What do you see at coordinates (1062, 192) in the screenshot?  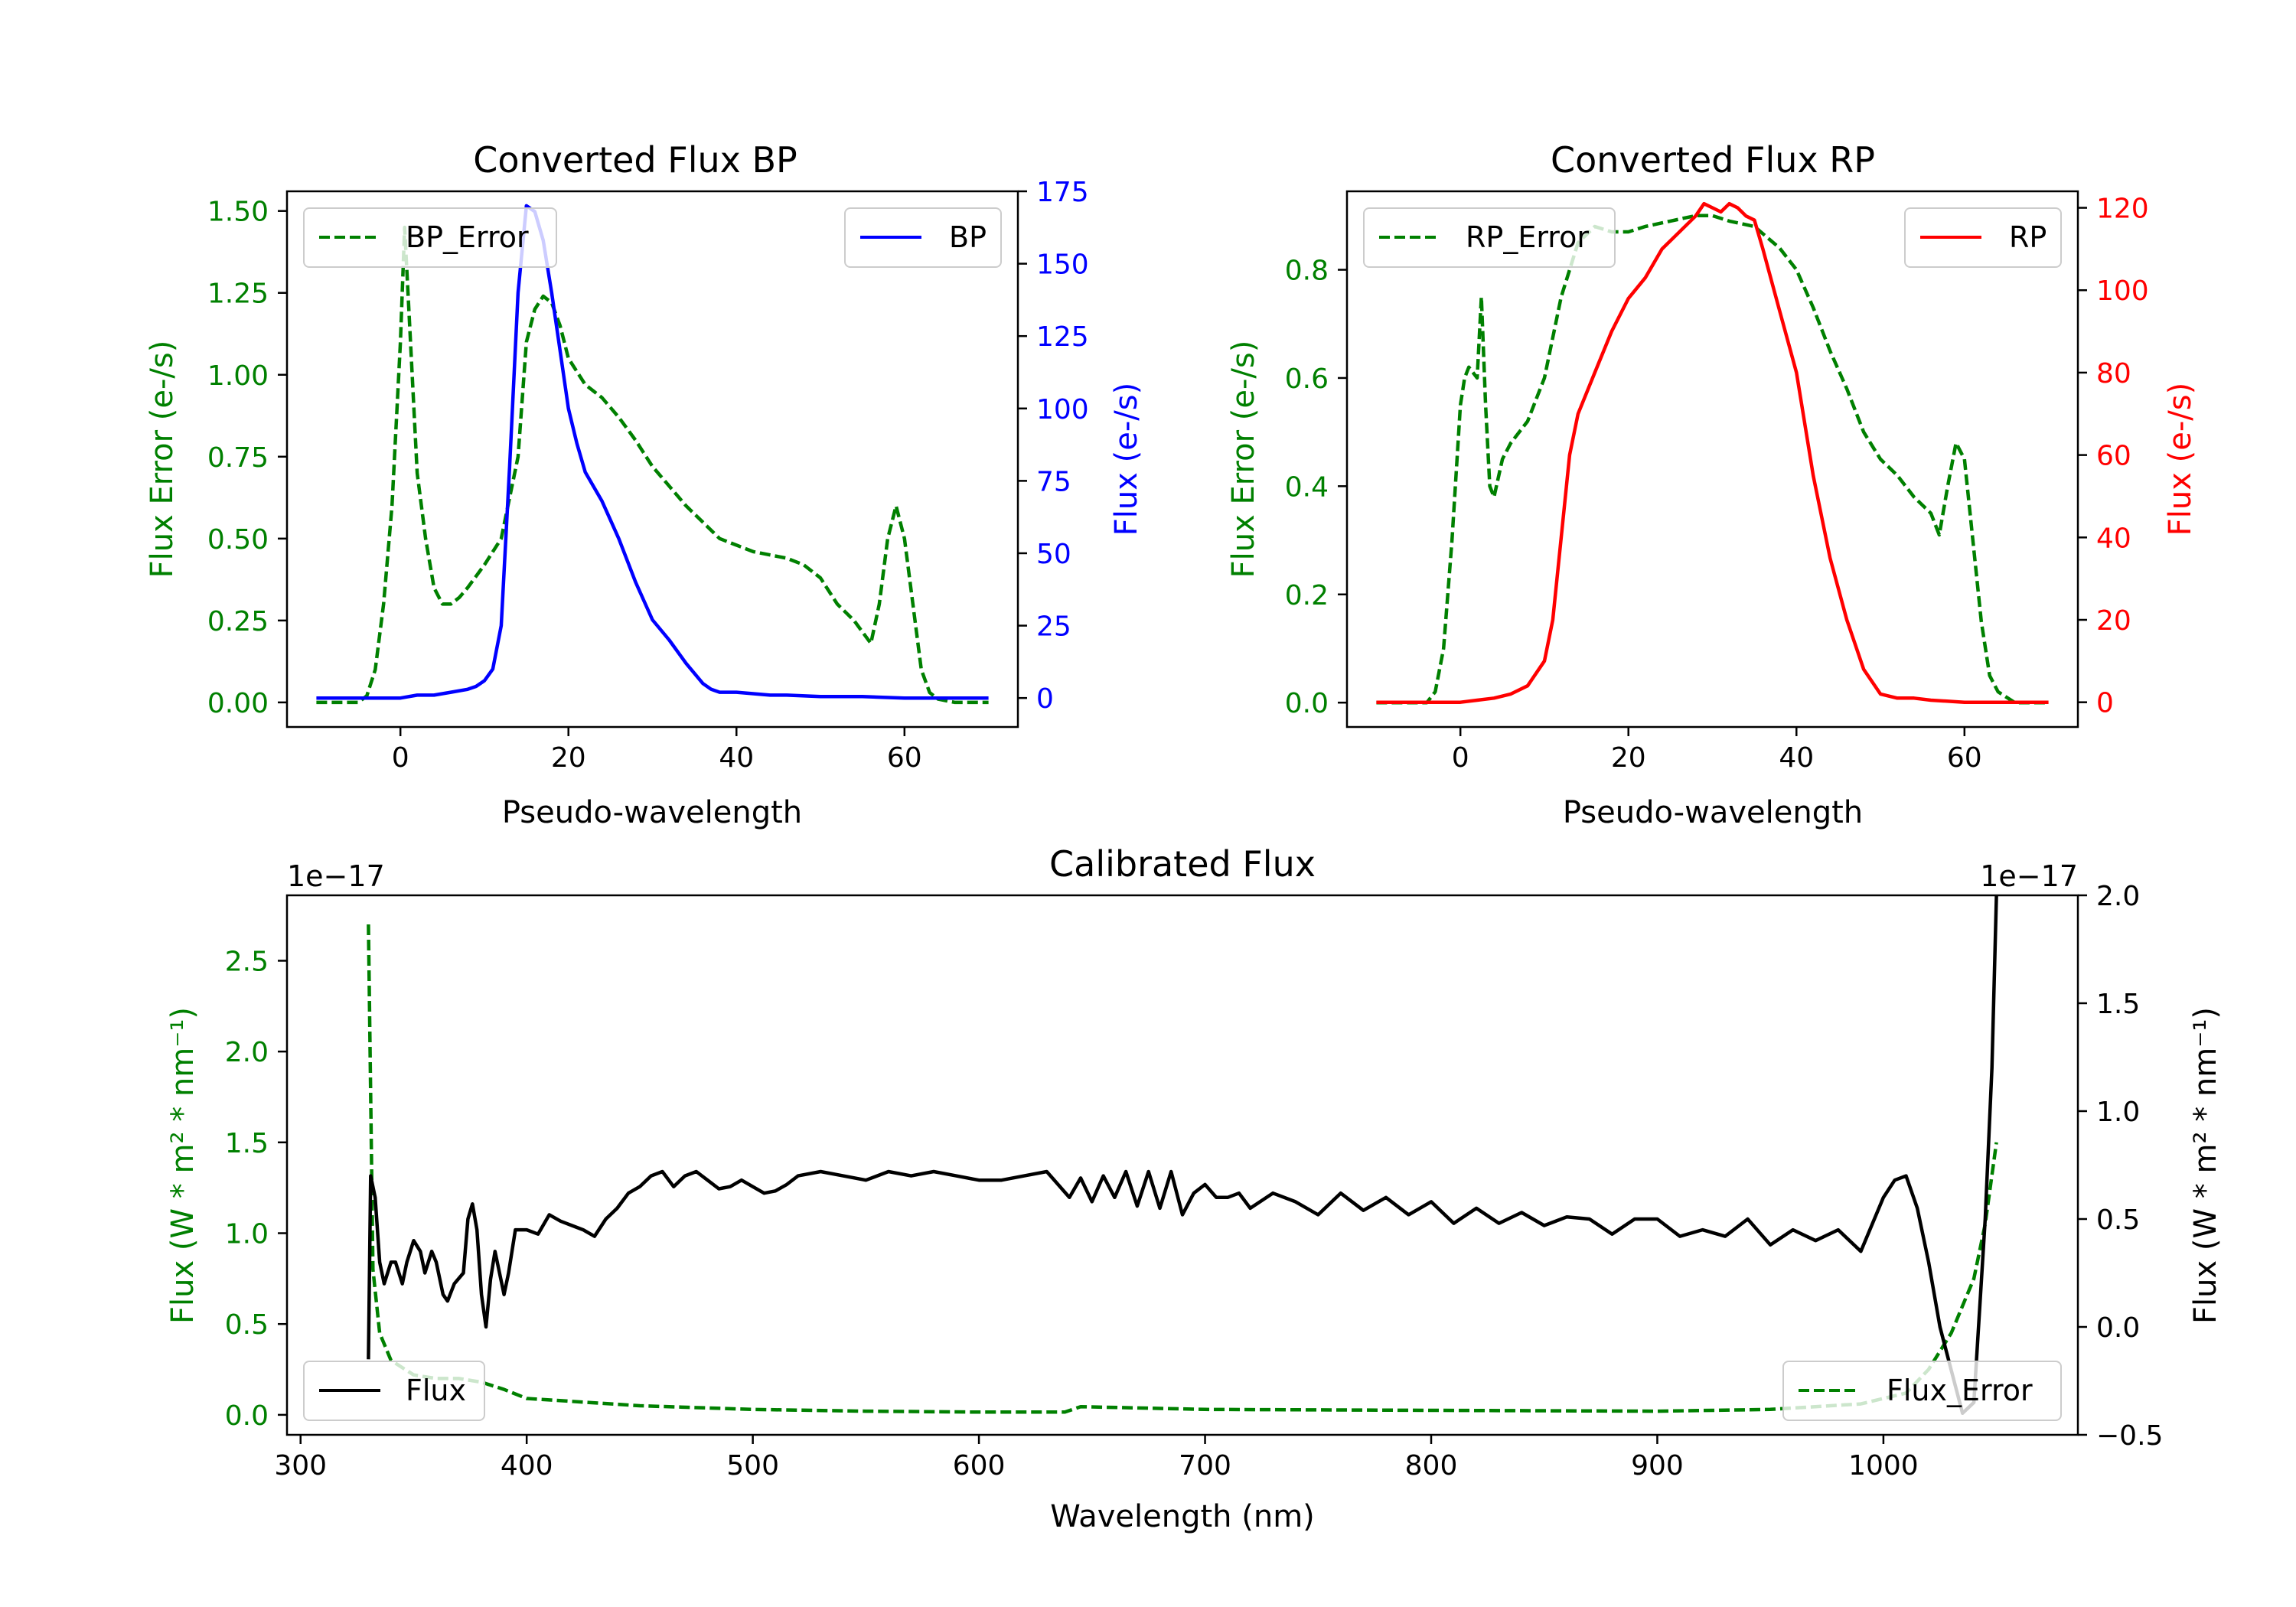 I see `y-tick-label-right: 175` at bounding box center [1062, 192].